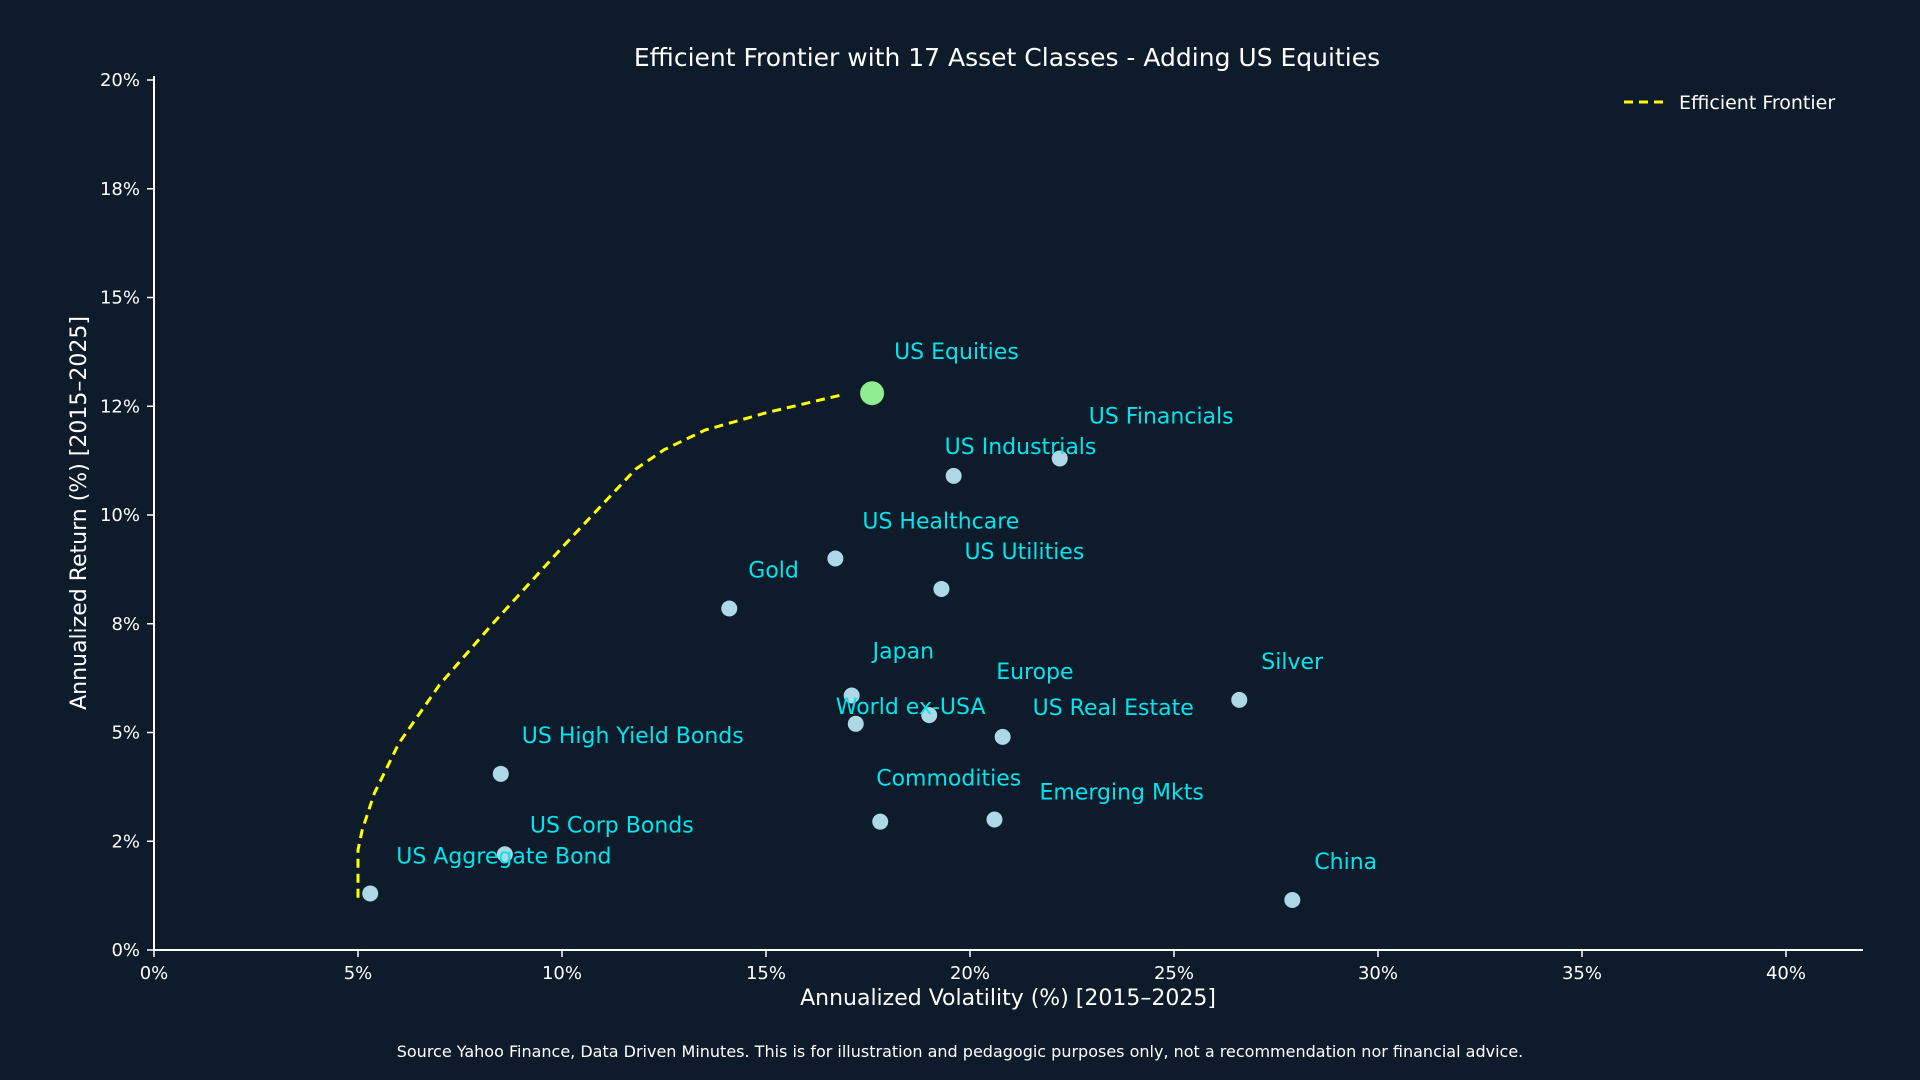  Describe the element at coordinates (125, 733) in the screenshot. I see `y-tick-label: 5%` at that location.